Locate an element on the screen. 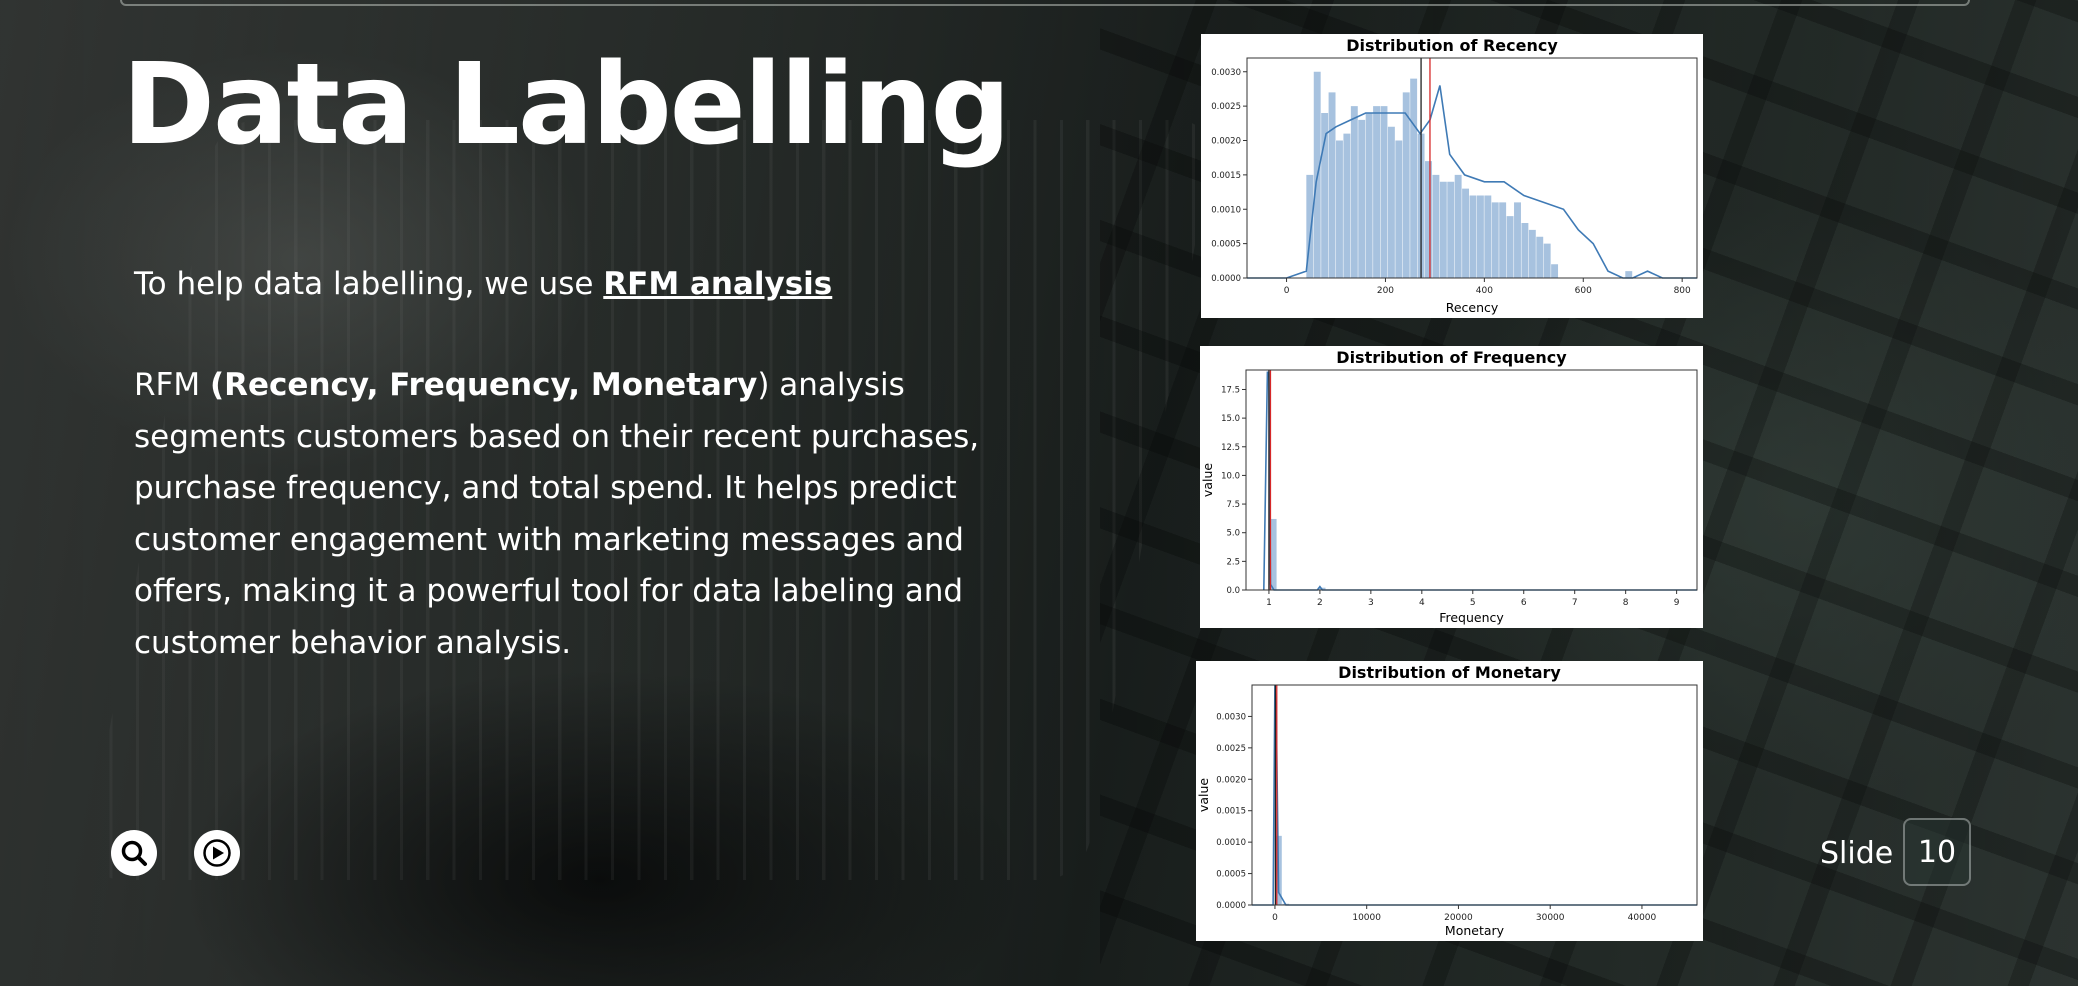 This screenshot has height=986, width=2078. y-tick-label: 17.5 is located at coordinates (1230, 390).